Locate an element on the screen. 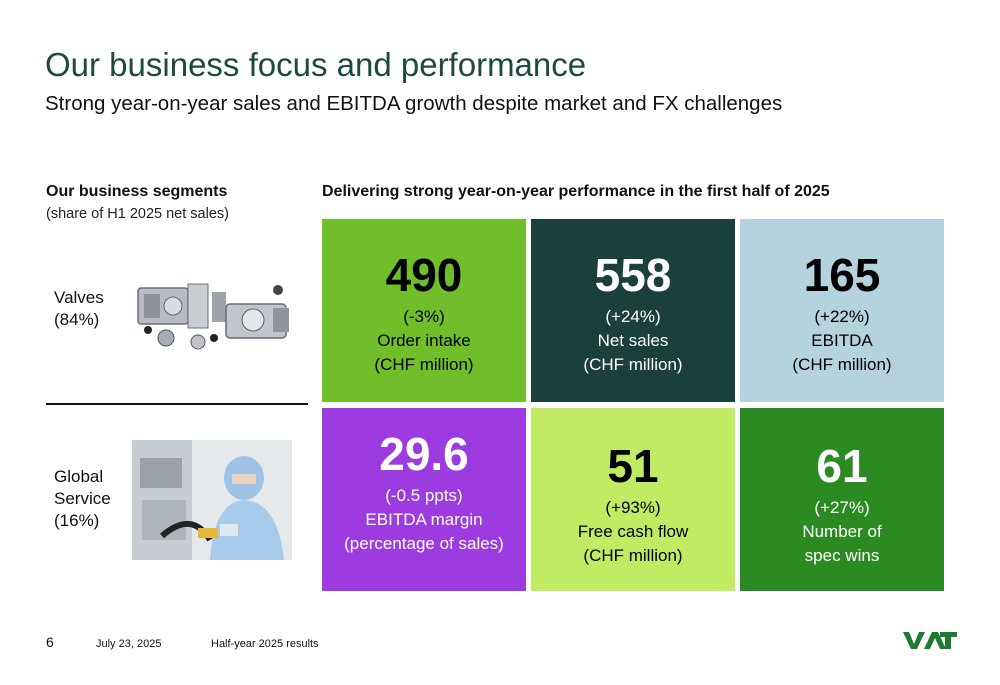  kpi-change: (-3%) is located at coordinates (424, 316).